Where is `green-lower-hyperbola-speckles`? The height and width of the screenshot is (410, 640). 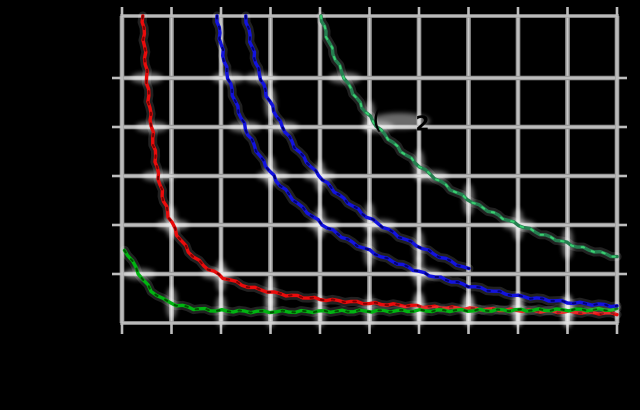
green-lower-hyperbola-speckles is located at coordinates (370, 281).